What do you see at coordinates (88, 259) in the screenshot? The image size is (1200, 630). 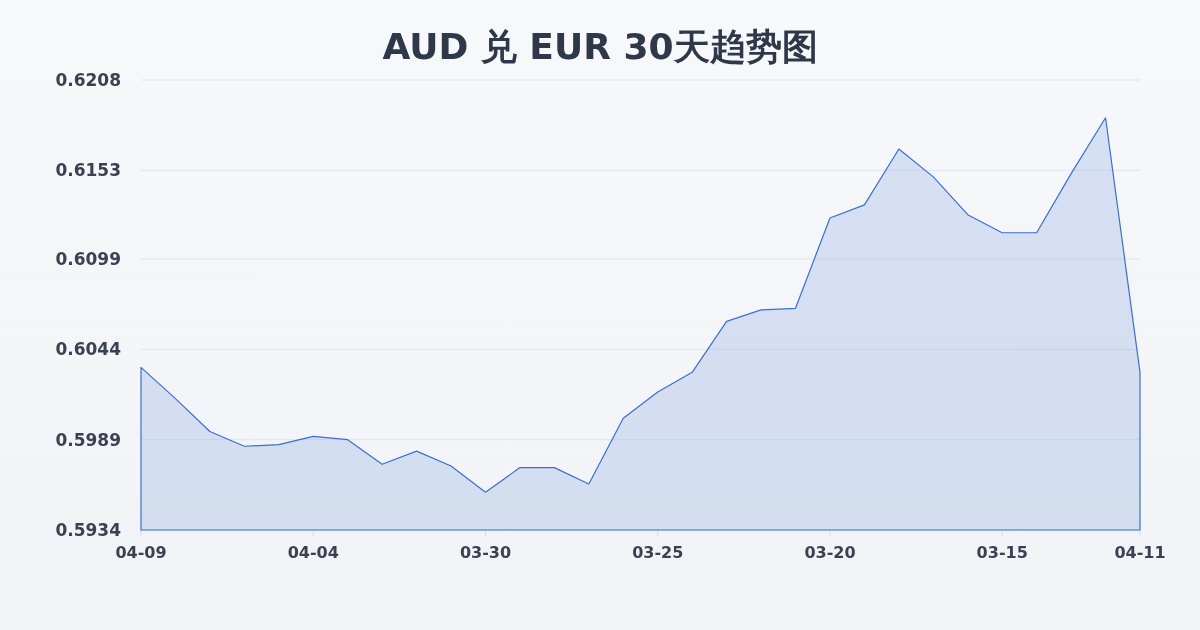 I see `y-tick-label: 0.6099` at bounding box center [88, 259].